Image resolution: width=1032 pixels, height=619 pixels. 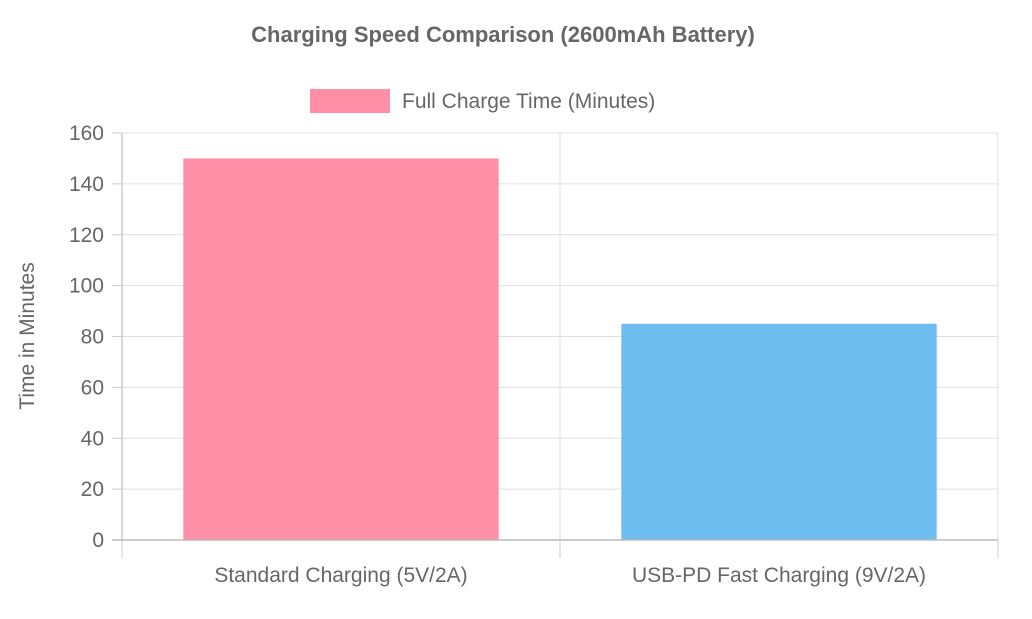 I want to click on y-tick-label: 140, so click(x=86, y=184).